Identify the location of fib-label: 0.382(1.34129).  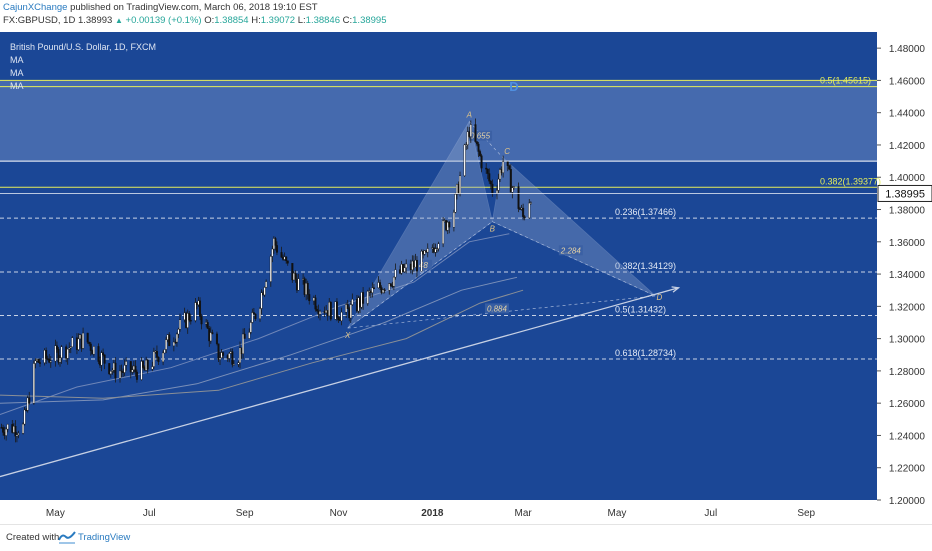
(645, 266).